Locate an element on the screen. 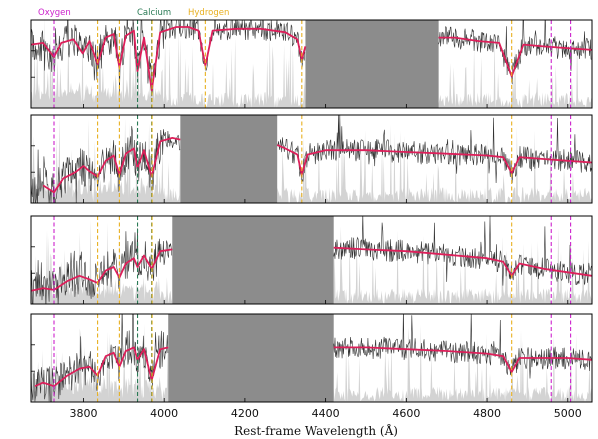  x-axis: 3800 4000 4200 4400 4600 4800 5000 is located at coordinates (325, 413).